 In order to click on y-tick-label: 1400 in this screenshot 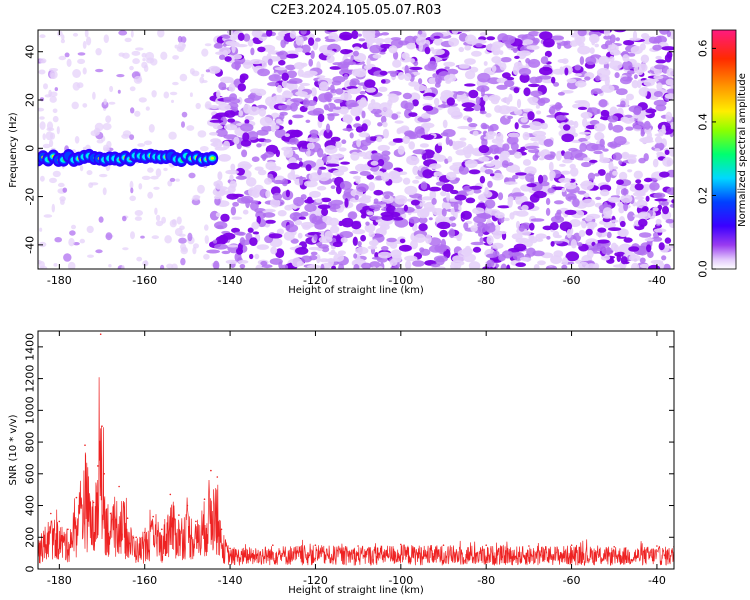, I will do `click(30, 347)`.